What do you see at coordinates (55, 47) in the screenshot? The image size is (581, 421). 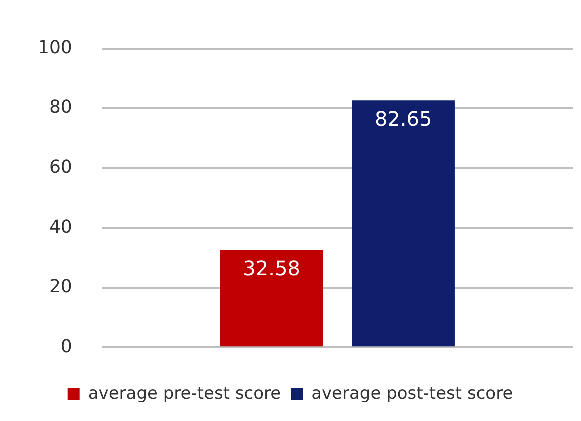 I see `y-tick-label: 100` at bounding box center [55, 47].